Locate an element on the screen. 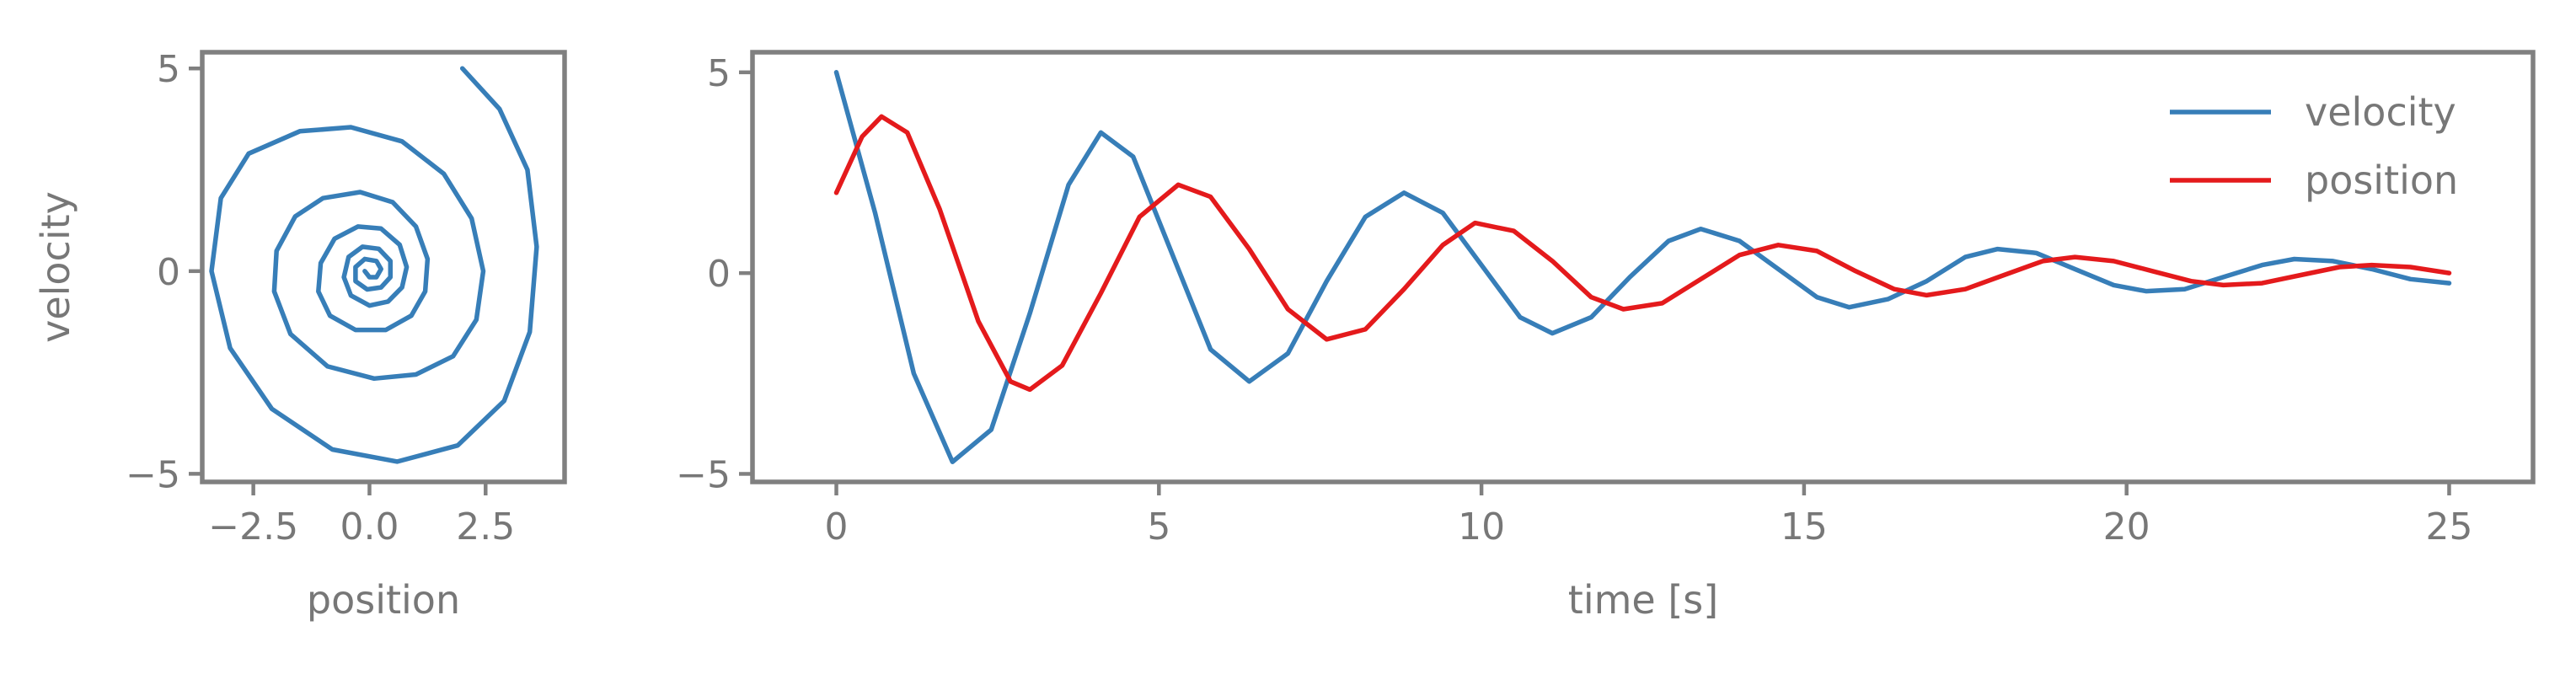  x-tick-label: 5 is located at coordinates (1159, 527).